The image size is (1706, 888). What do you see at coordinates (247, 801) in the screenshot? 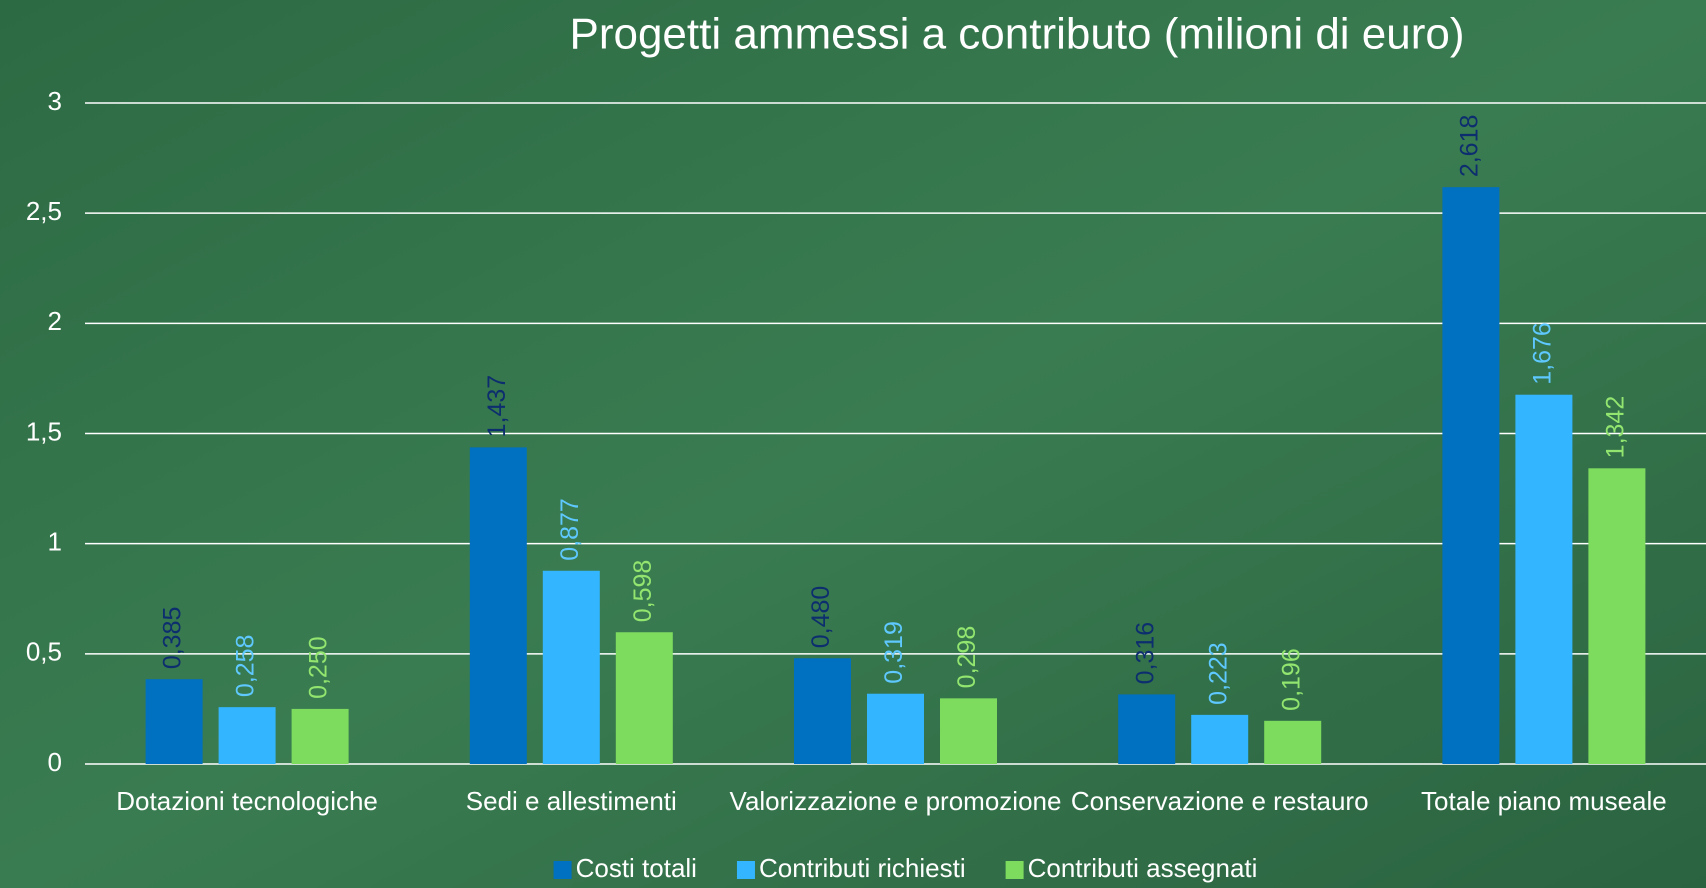
I see `x-tick-label: Dotazioni tecnologiche` at bounding box center [247, 801].